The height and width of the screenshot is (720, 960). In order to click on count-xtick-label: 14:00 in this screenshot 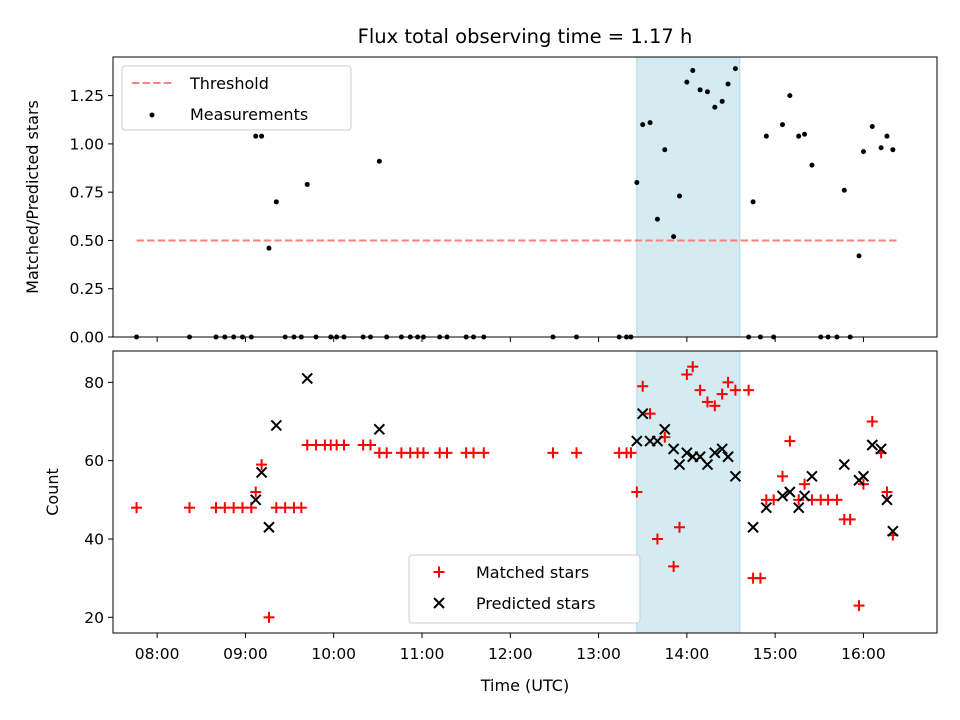, I will do `click(687, 654)`.